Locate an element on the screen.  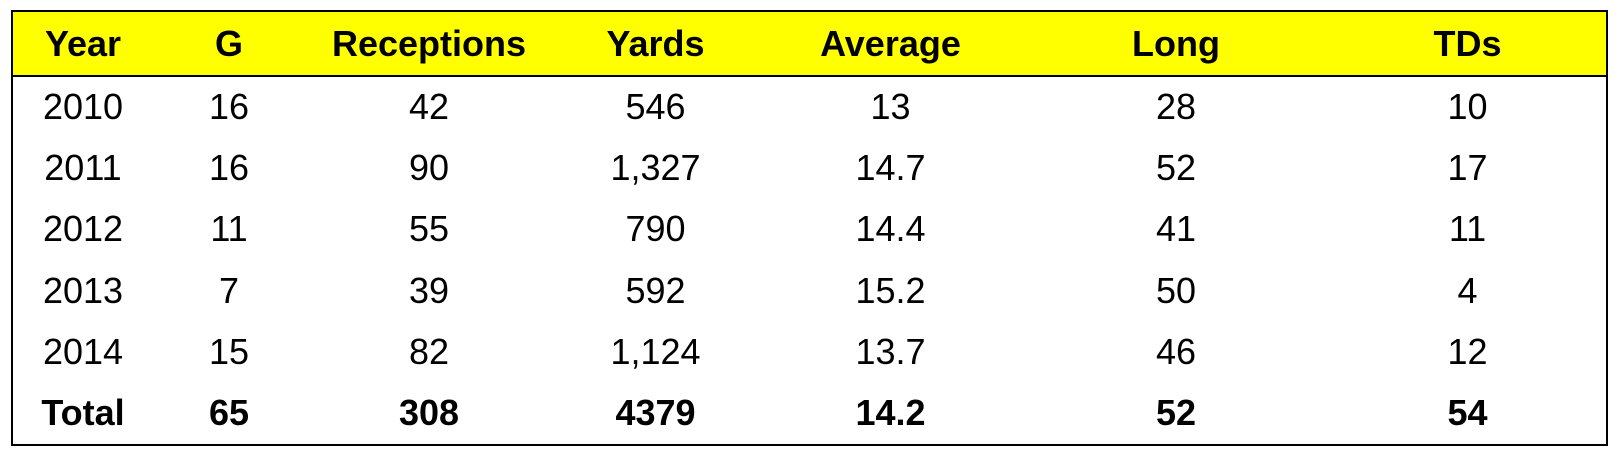
cell-games: 15 is located at coordinates (229, 351).